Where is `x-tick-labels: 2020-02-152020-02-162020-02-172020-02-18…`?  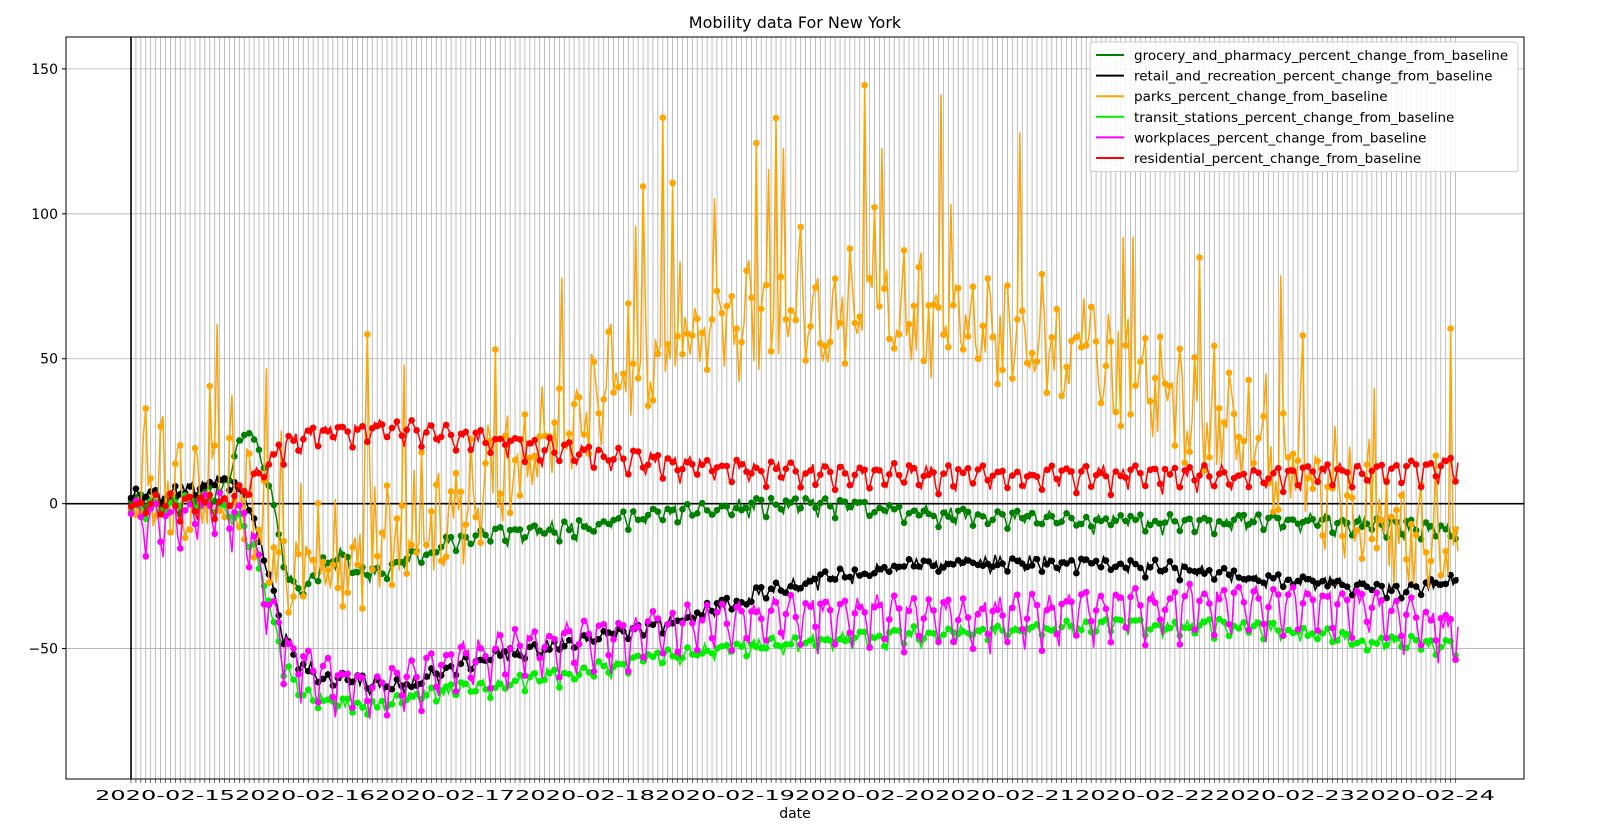
x-tick-labels: 2020-02-152020-02-162020-02-172020-02-18… is located at coordinates (795, 796).